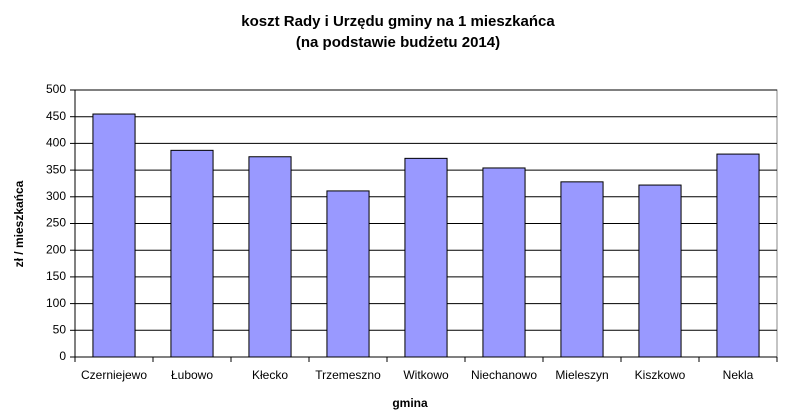 The width and height of the screenshot is (795, 419). Describe the element at coordinates (410, 403) in the screenshot. I see `x-axis-label: gmina` at that location.